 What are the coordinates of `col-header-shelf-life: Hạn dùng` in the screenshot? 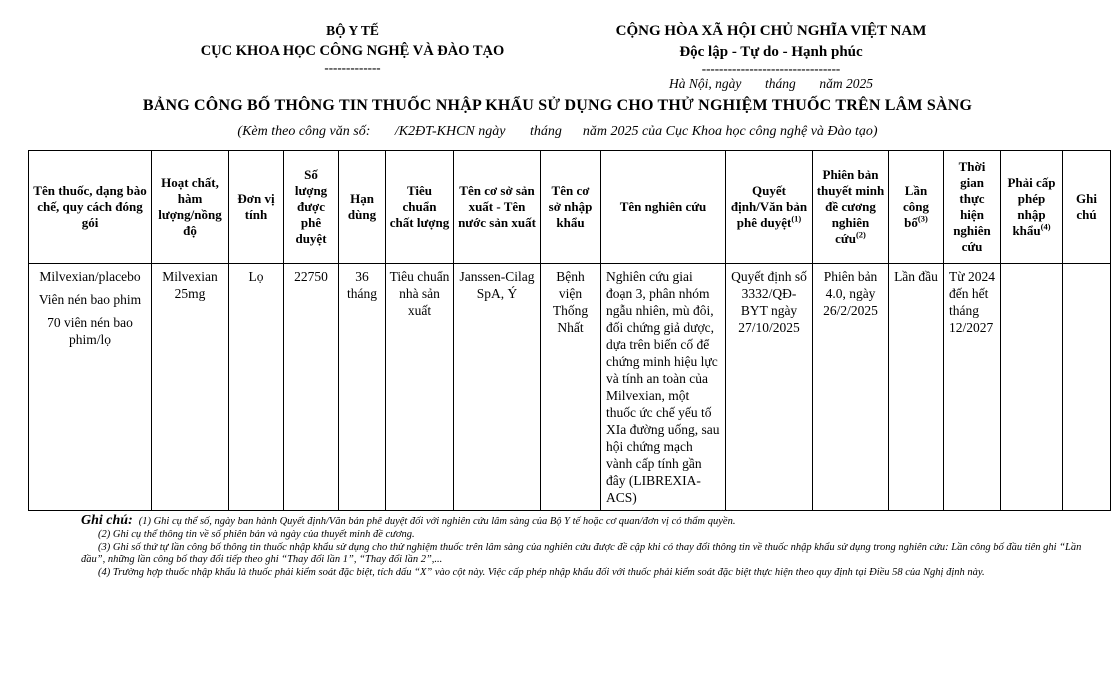 It's located at (362, 207).